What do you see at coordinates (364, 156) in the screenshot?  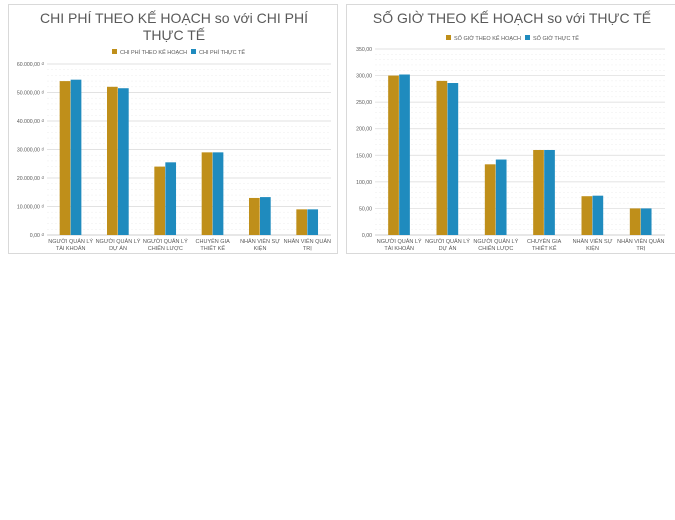 I see `y-tick-label: 150,00` at bounding box center [364, 156].